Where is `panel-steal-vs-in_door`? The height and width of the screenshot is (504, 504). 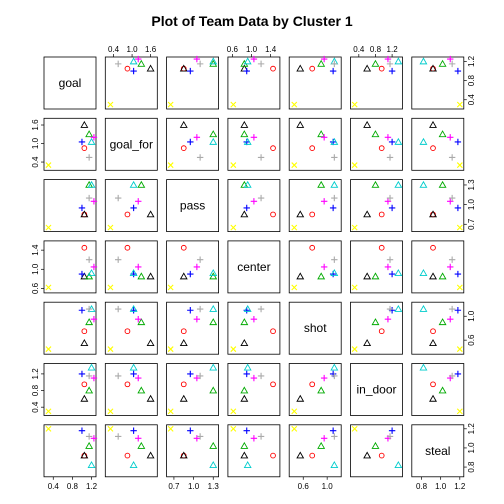
panel-steal-vs-in_door is located at coordinates (377, 451).